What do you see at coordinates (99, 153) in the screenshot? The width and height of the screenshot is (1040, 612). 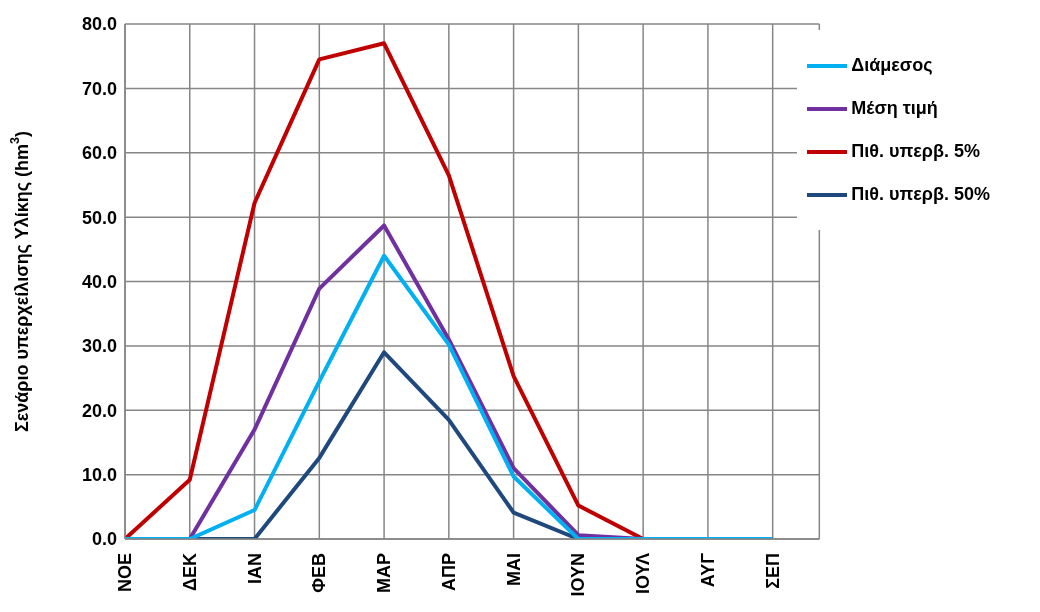 I see `y-tick-label: 60.0` at bounding box center [99, 153].